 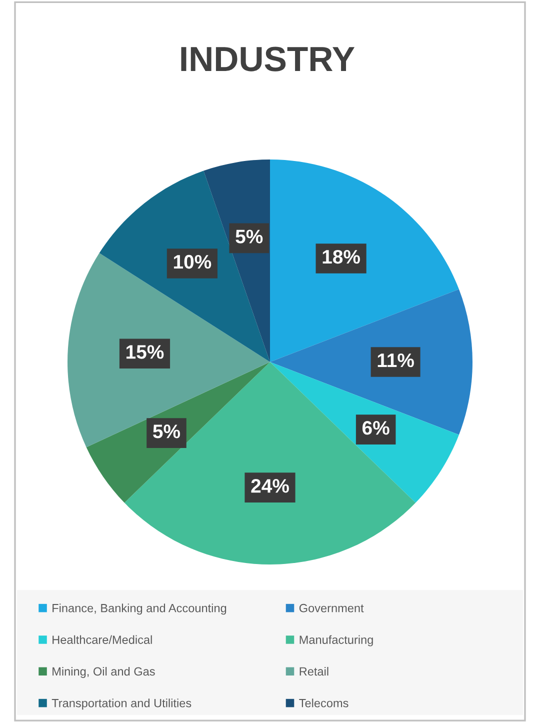 I want to click on legend-label: Mining, Oil and Gas, so click(x=103, y=672).